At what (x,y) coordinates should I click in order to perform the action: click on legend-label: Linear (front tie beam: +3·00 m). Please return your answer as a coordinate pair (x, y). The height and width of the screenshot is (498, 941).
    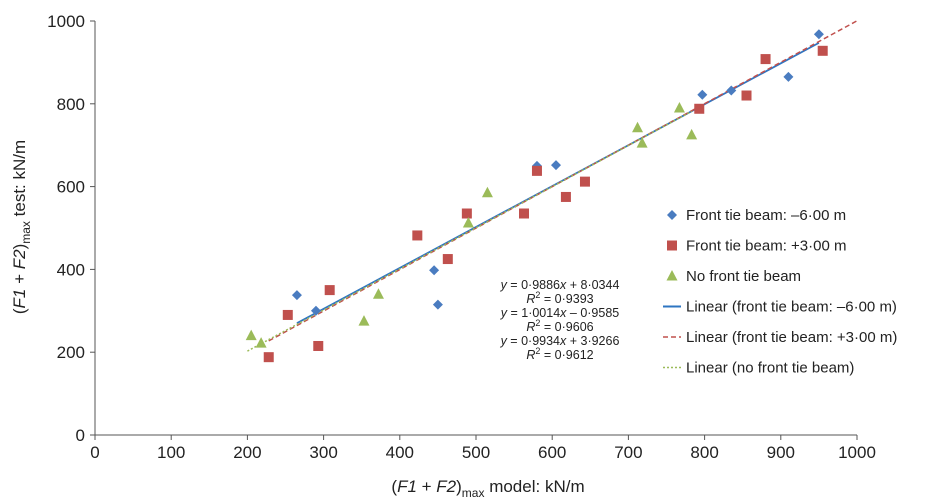
    Looking at the image, I should click on (791, 337).